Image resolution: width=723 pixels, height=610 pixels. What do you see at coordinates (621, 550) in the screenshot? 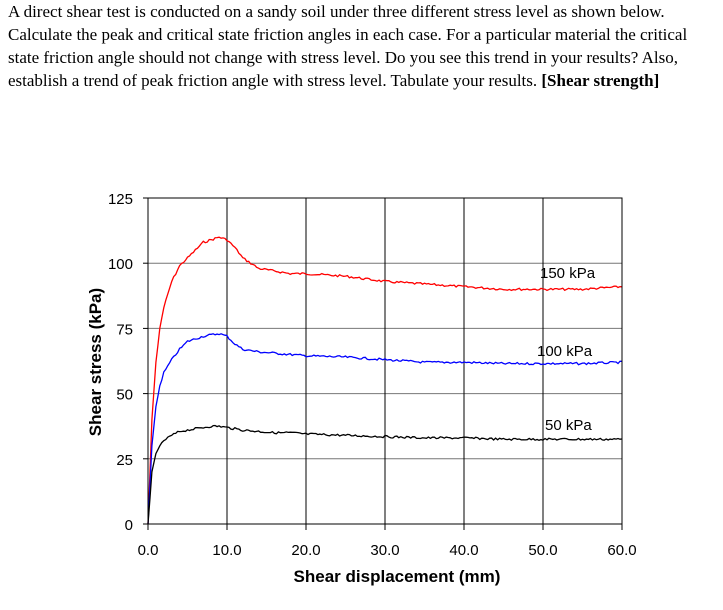
I see `x-tick-label: 60.0` at bounding box center [621, 550].